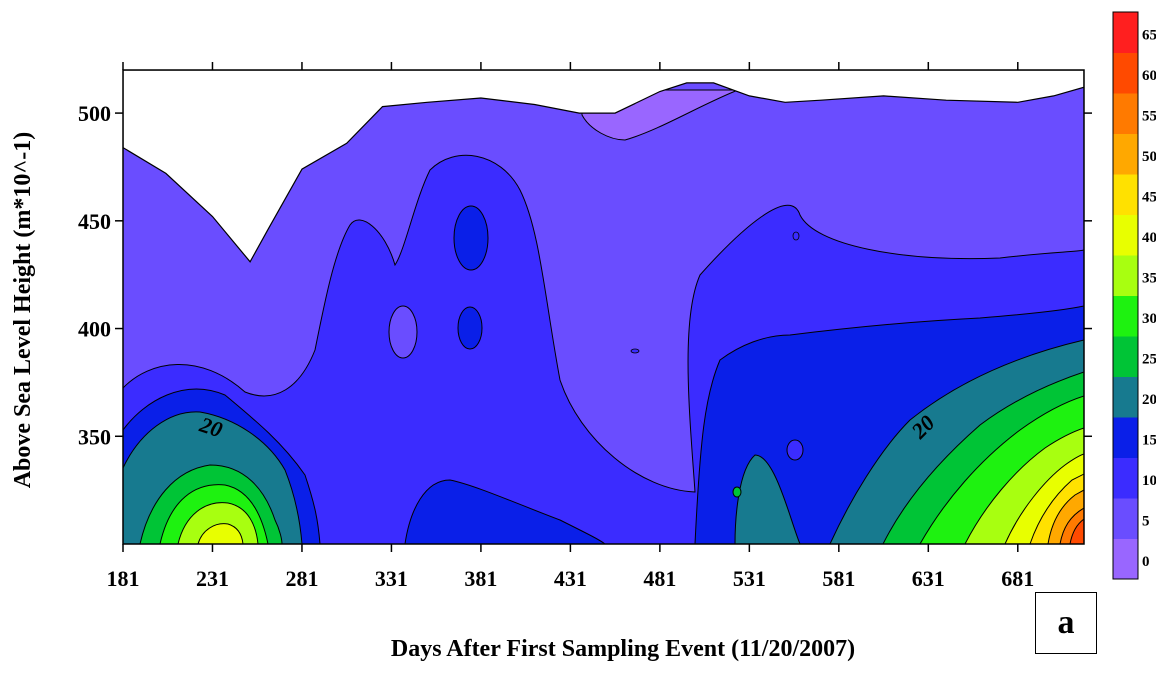  What do you see at coordinates (1149, 319) in the screenshot?
I see `colorbar-label: 30` at bounding box center [1149, 319].